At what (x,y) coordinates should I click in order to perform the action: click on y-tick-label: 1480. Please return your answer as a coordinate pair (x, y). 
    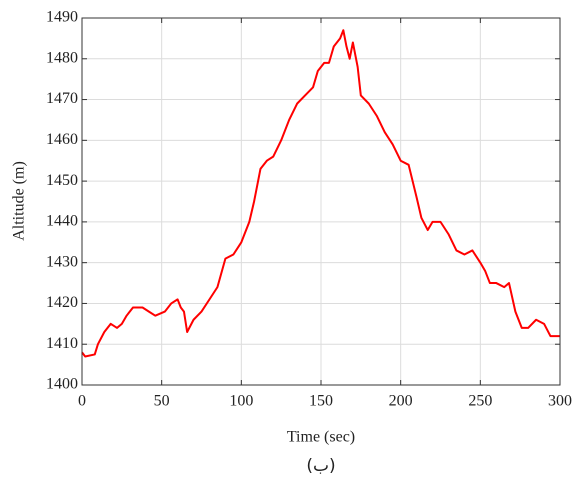
    Looking at the image, I should click on (62, 57).